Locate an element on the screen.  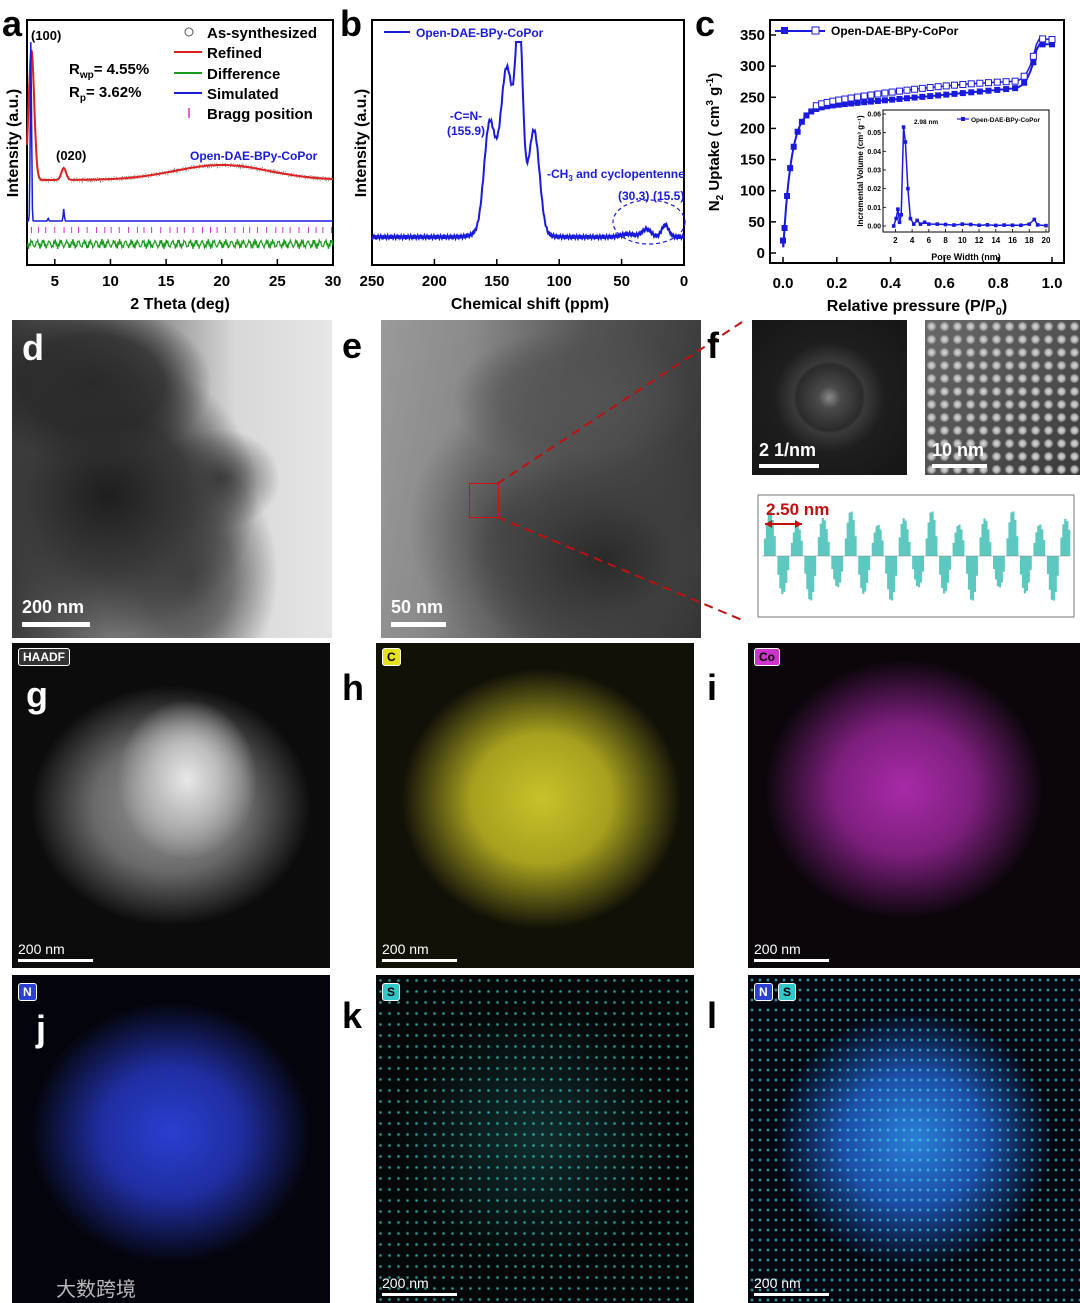
panel-label-f: f is located at coordinates (713, 345).